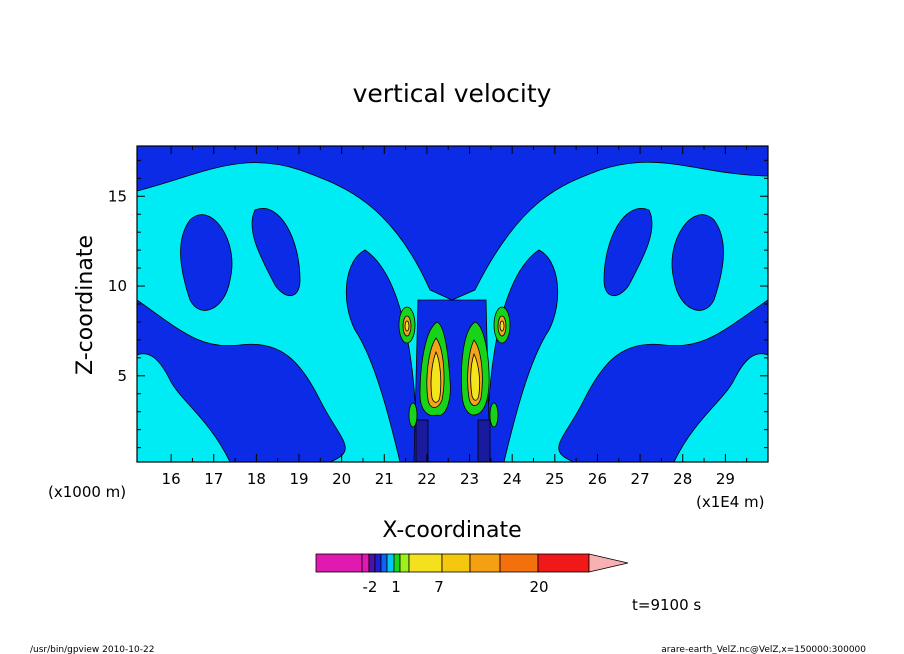 The height and width of the screenshot is (654, 904). Describe the element at coordinates (640, 479) in the screenshot. I see `x-tick-label: 27` at that location.